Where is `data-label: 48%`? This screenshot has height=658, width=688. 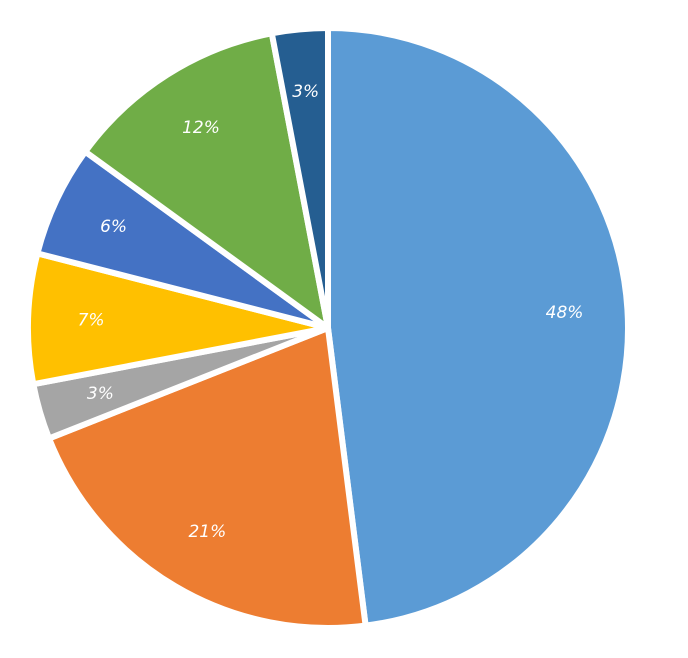
data-label: 48% is located at coordinates (565, 313).